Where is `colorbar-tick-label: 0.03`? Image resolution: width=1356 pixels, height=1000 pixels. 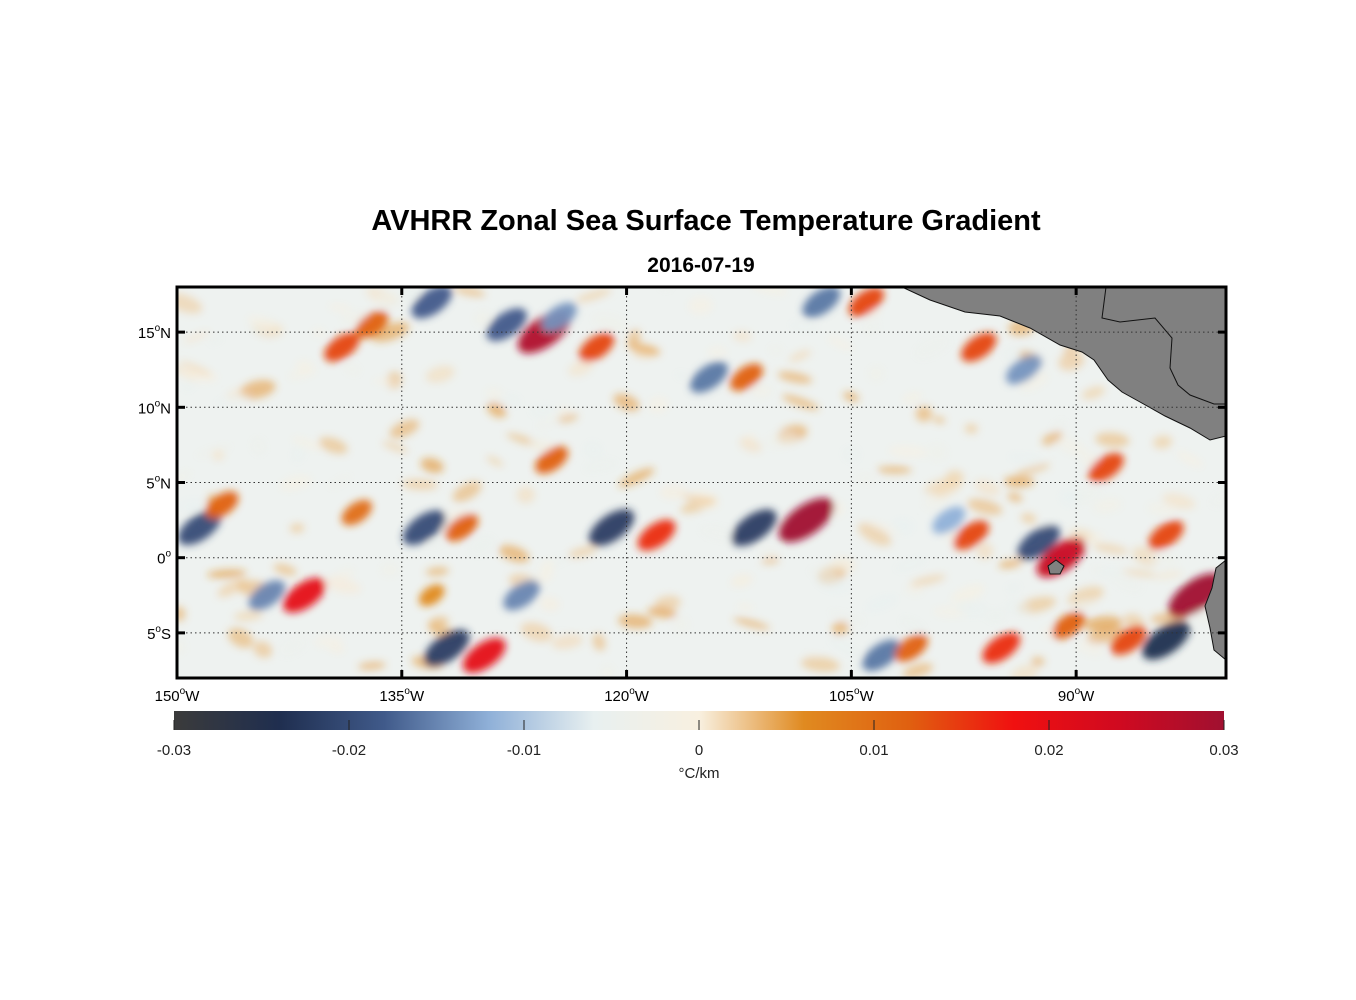
colorbar-tick-label: 0.03 is located at coordinates (1223, 750).